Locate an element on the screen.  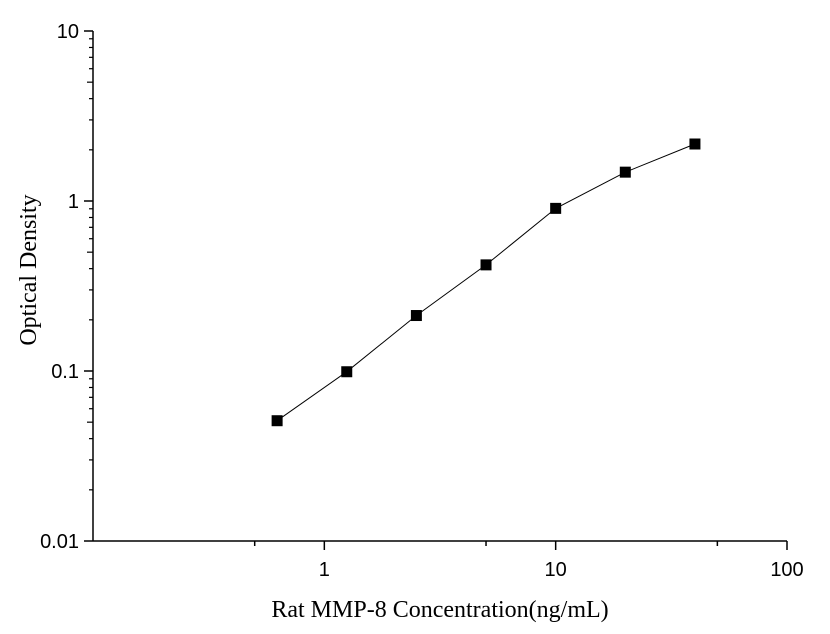
x-tick-label: 1 is located at coordinates (324, 570).